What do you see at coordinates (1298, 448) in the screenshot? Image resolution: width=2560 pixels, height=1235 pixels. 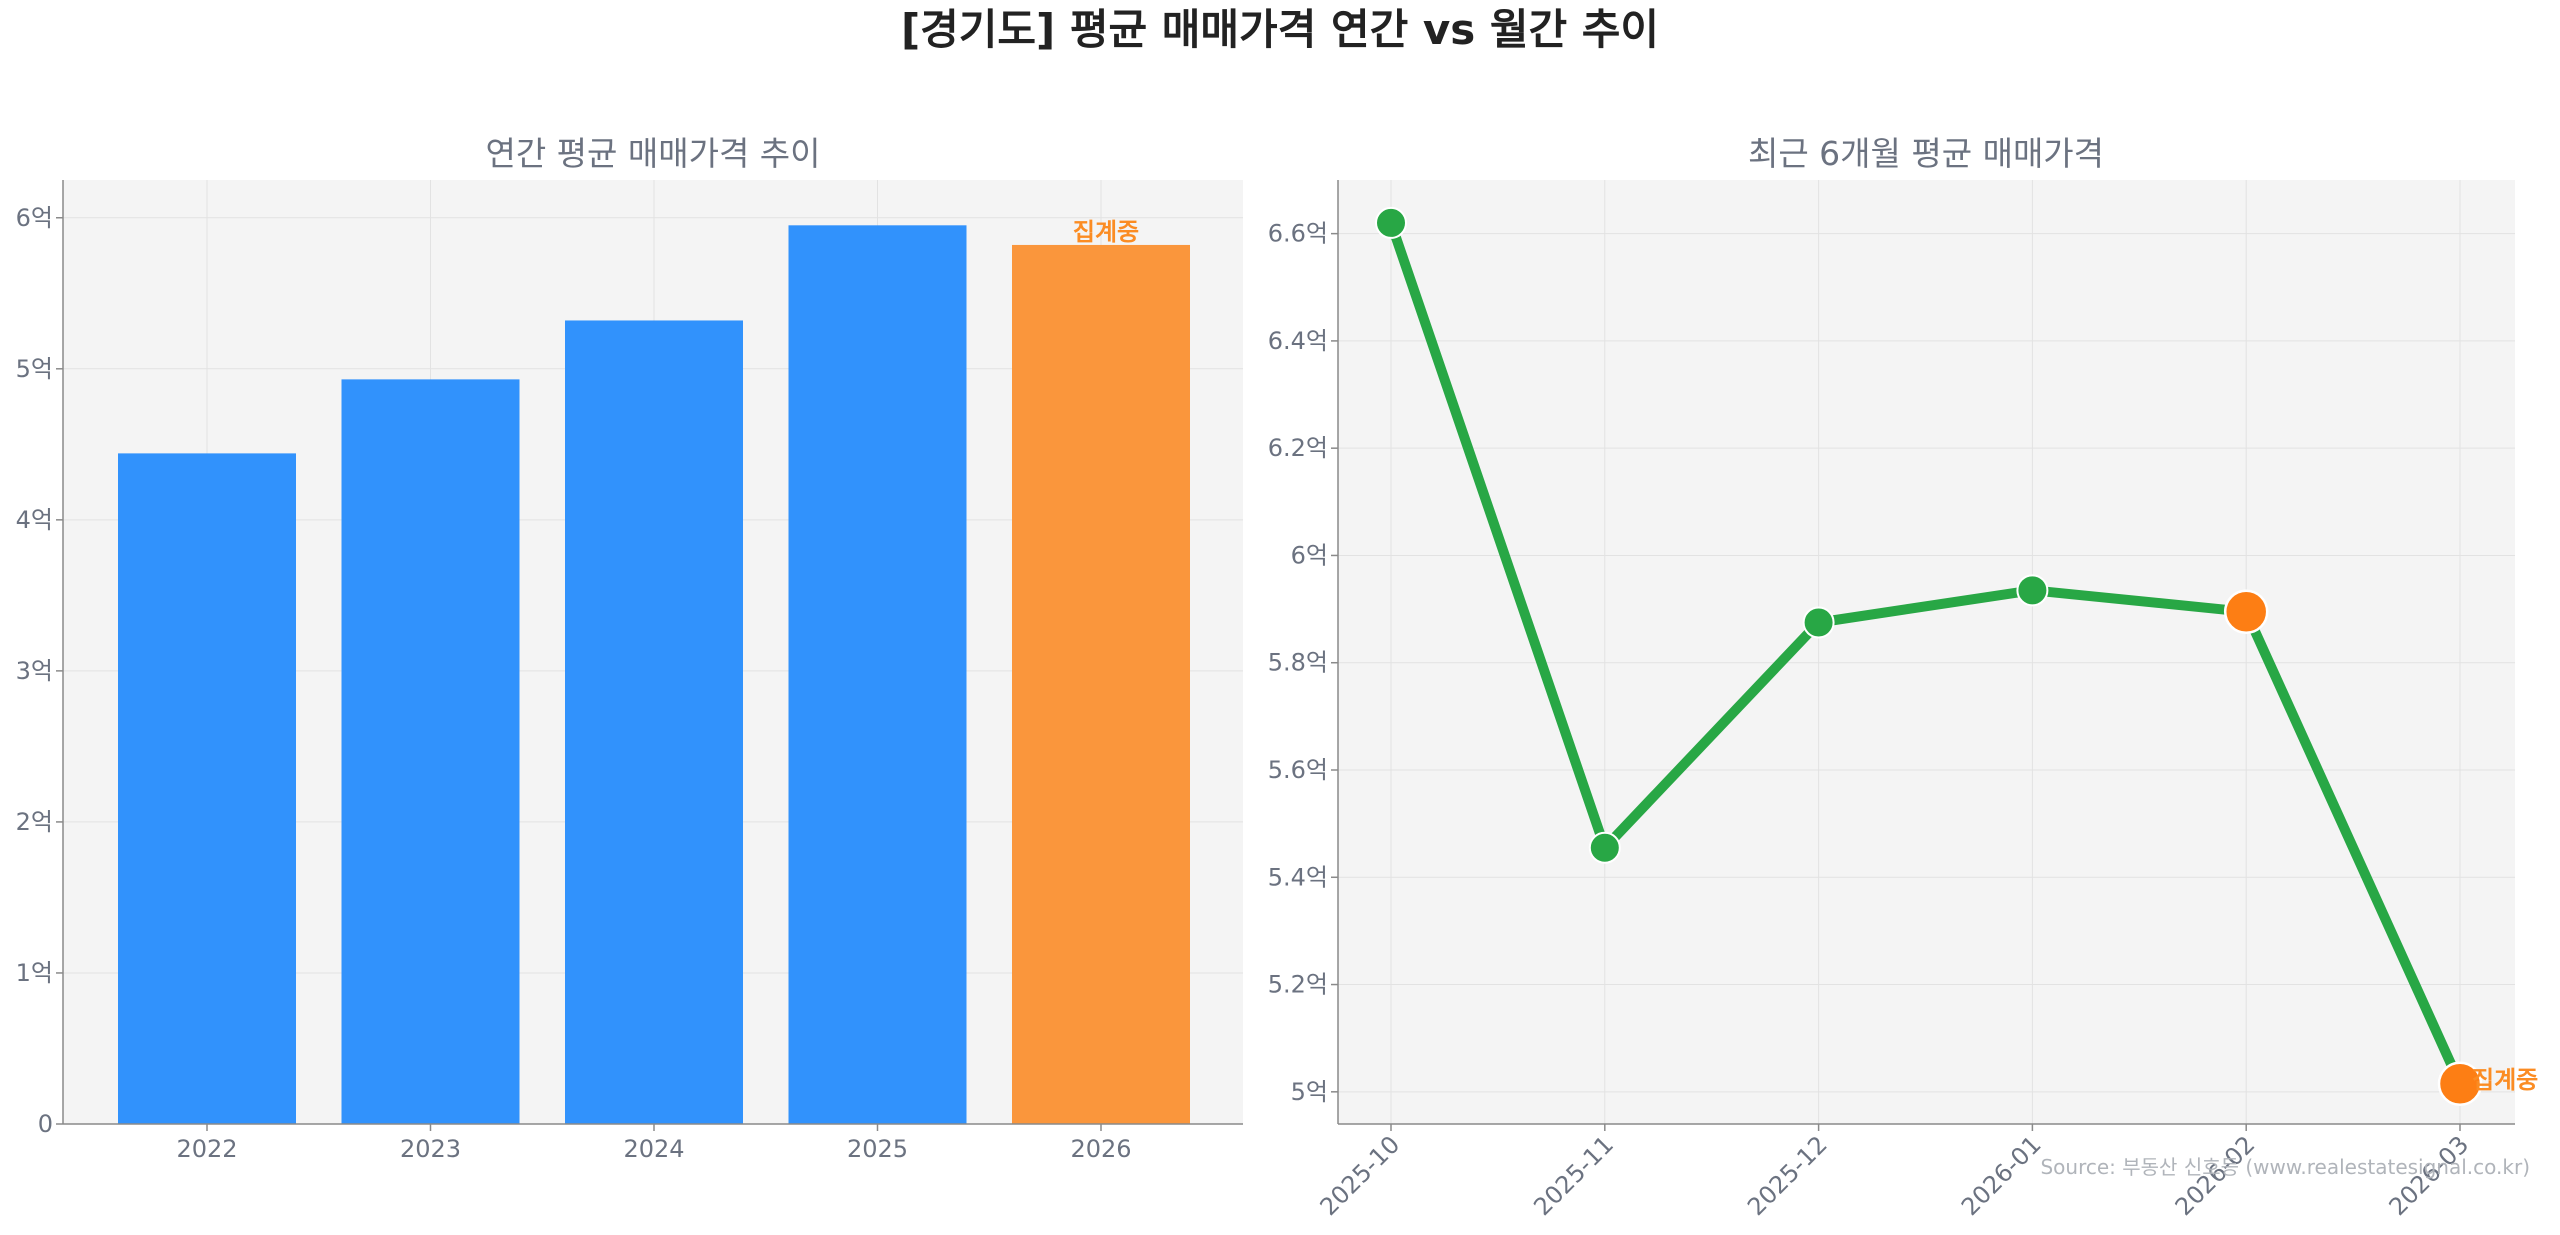 I see `y-tick-label: 6.2억` at bounding box center [1298, 448].